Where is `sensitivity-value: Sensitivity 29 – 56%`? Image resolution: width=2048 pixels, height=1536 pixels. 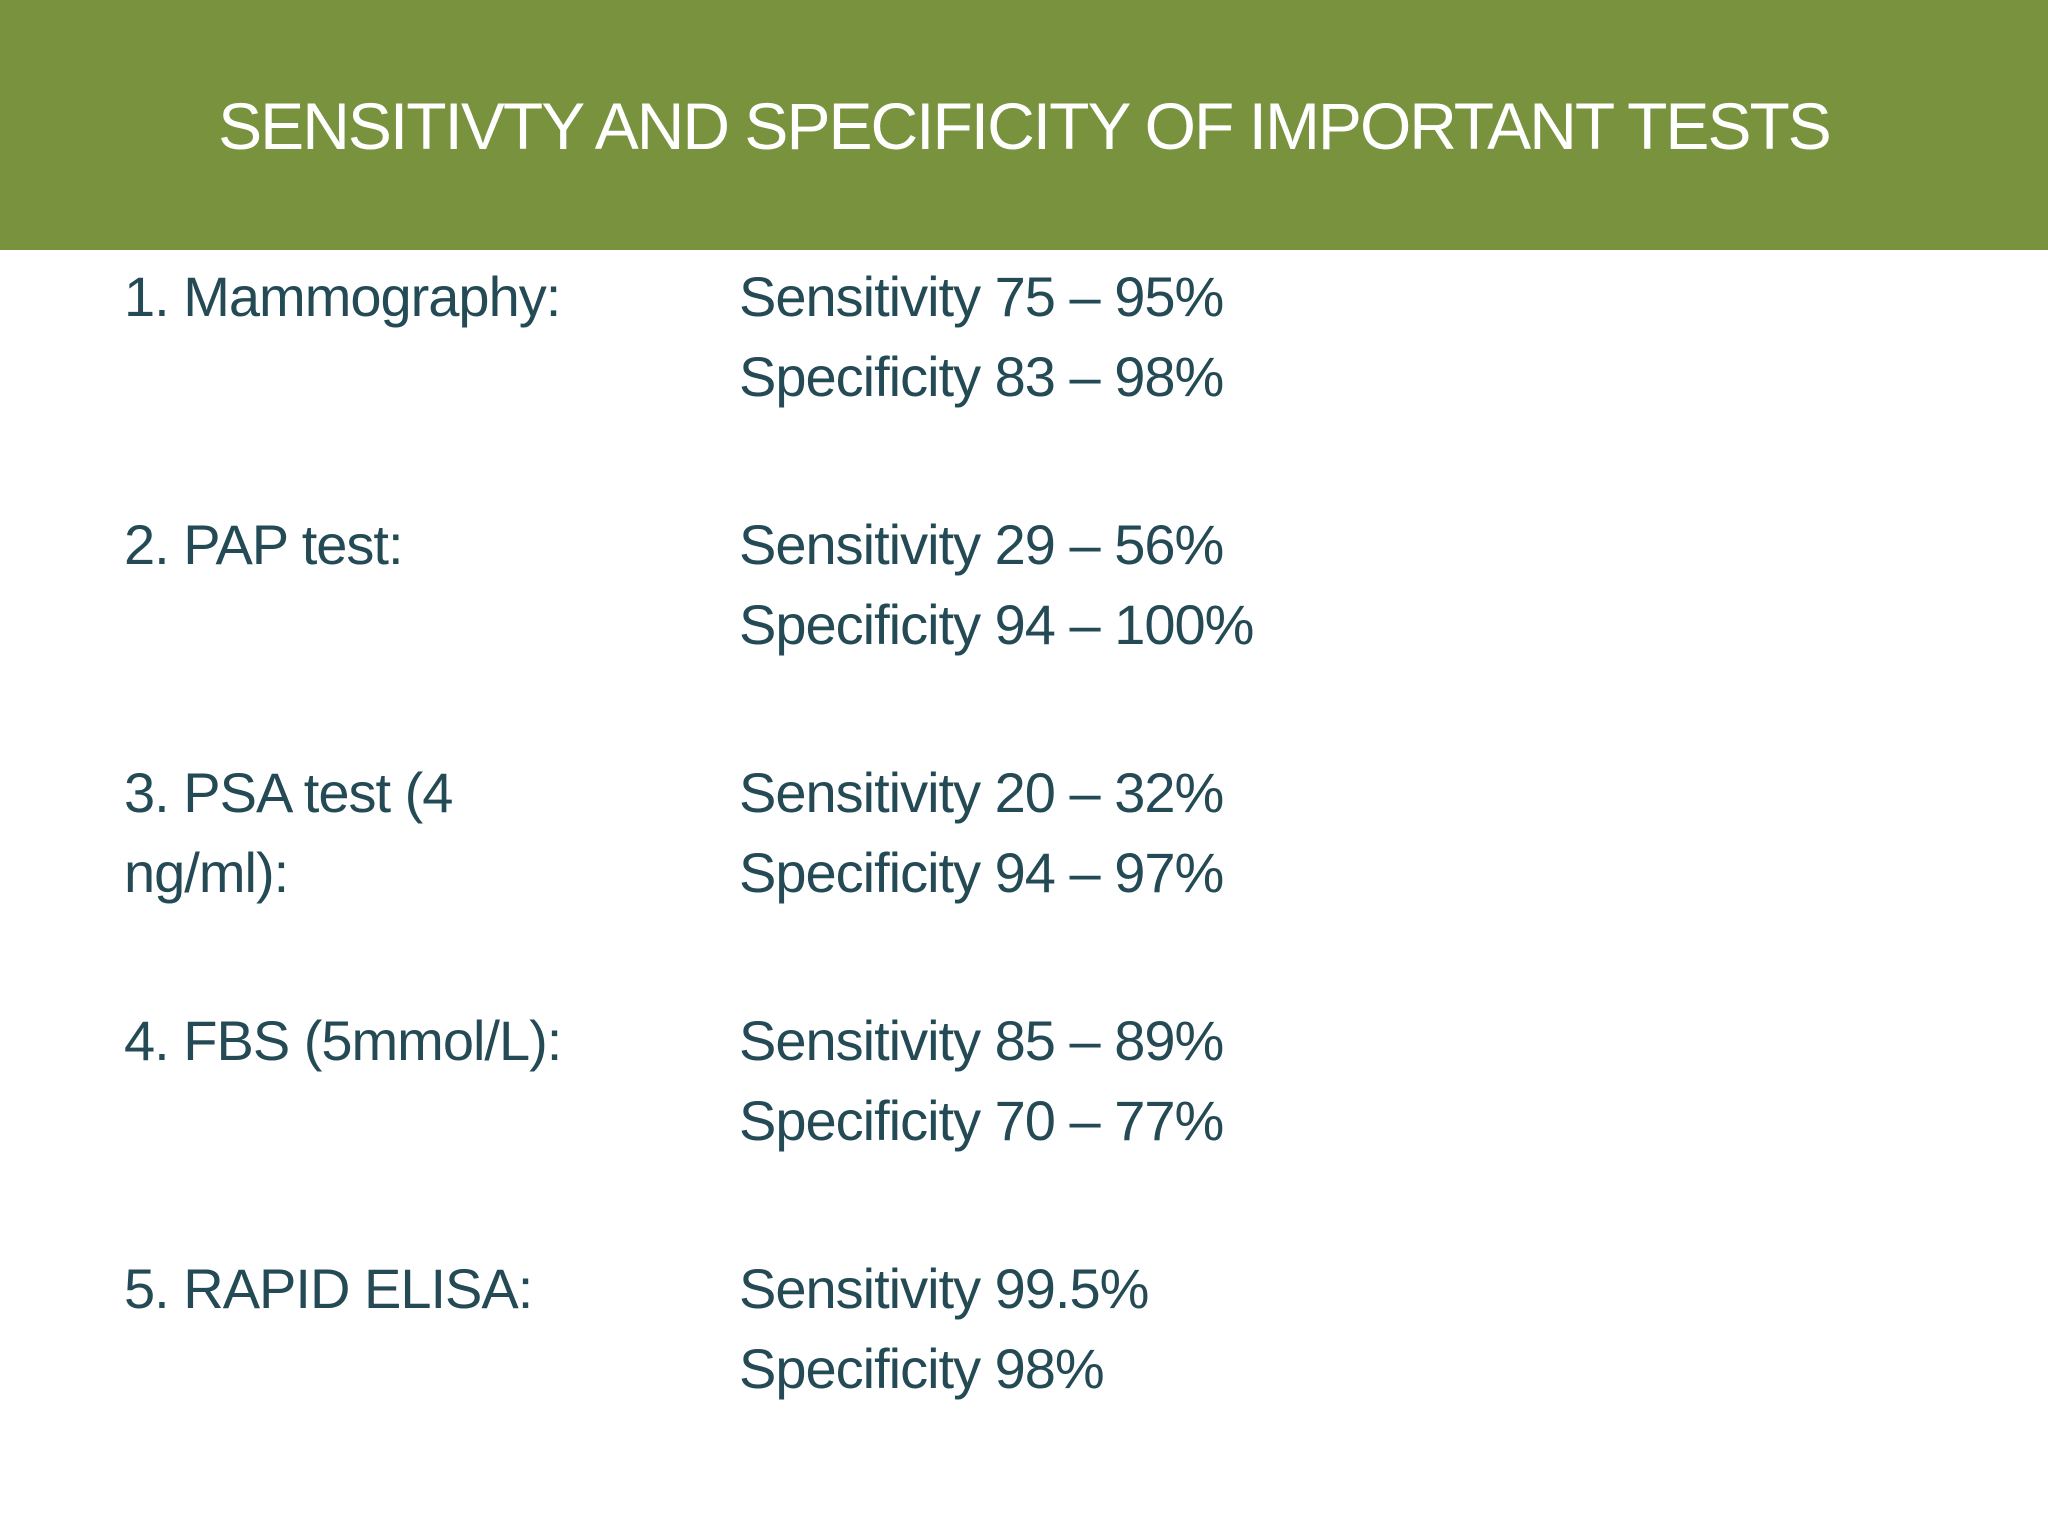
sensitivity-value: Sensitivity 29 – 56% is located at coordinates (981, 544).